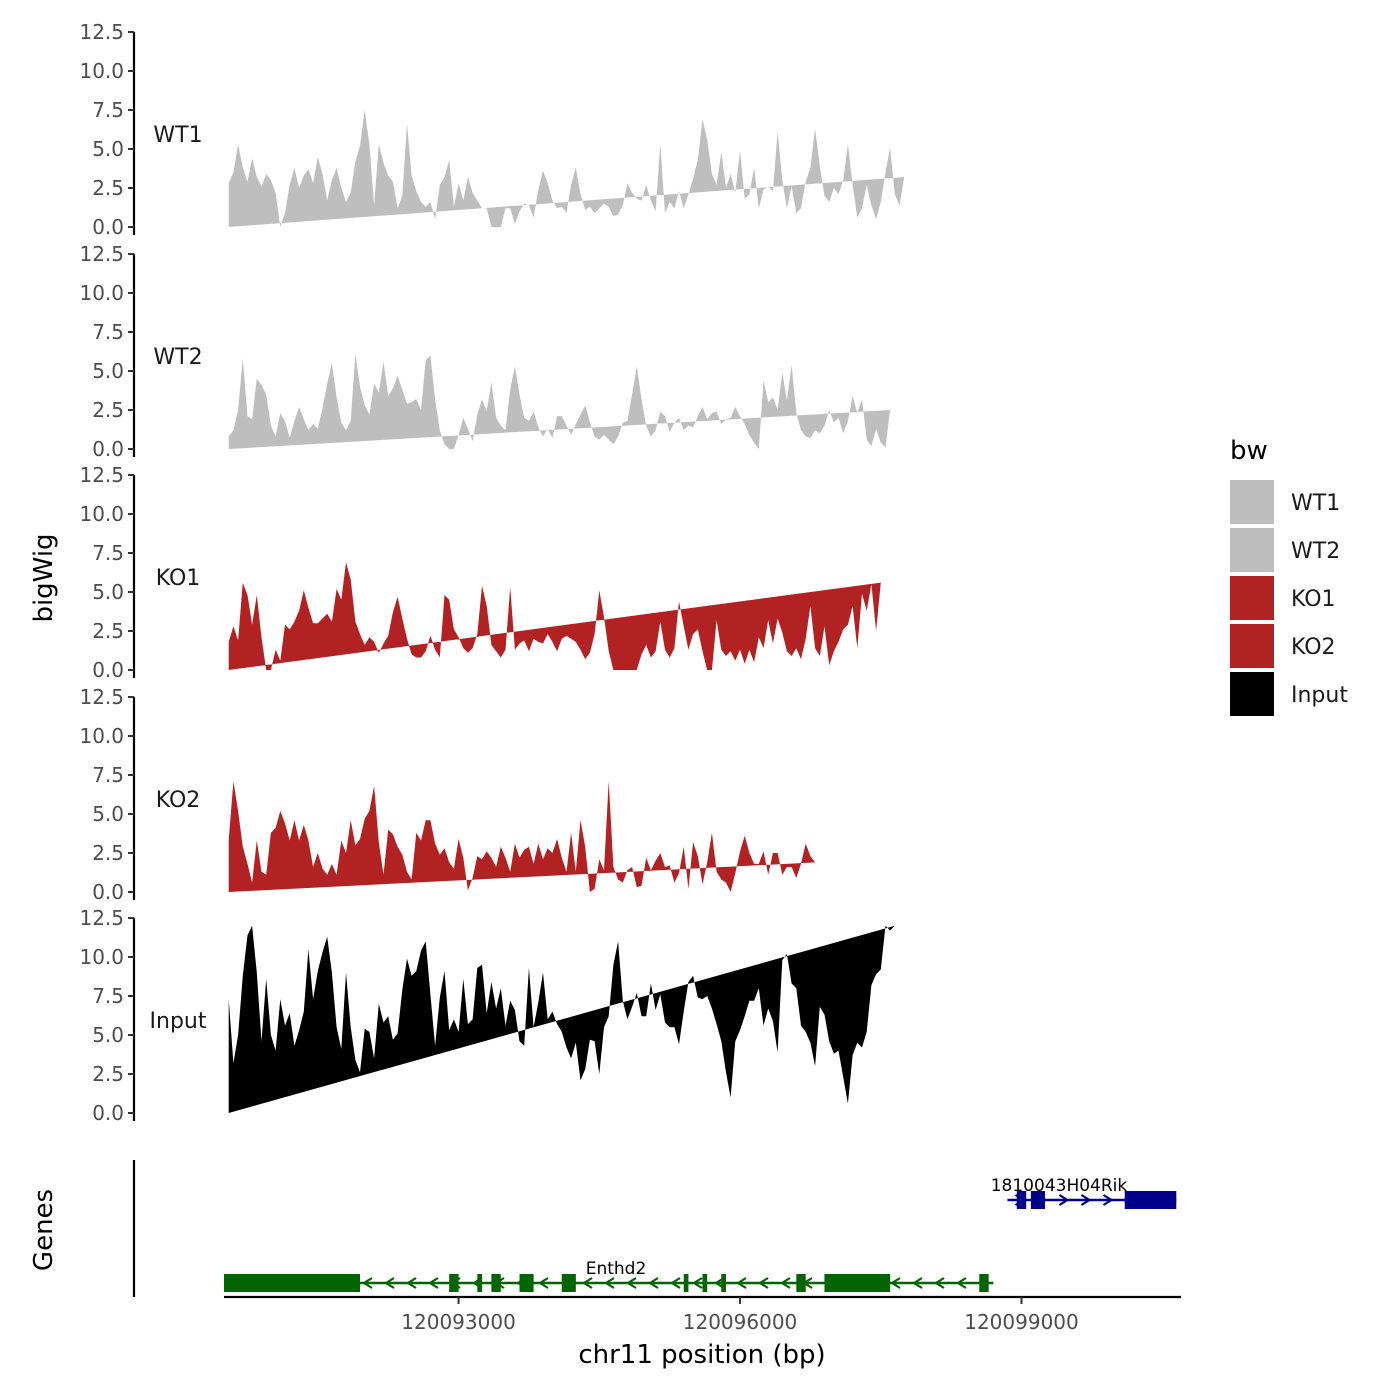  What do you see at coordinates (178, 578) in the screenshot?
I see `track-label: KO1` at bounding box center [178, 578].